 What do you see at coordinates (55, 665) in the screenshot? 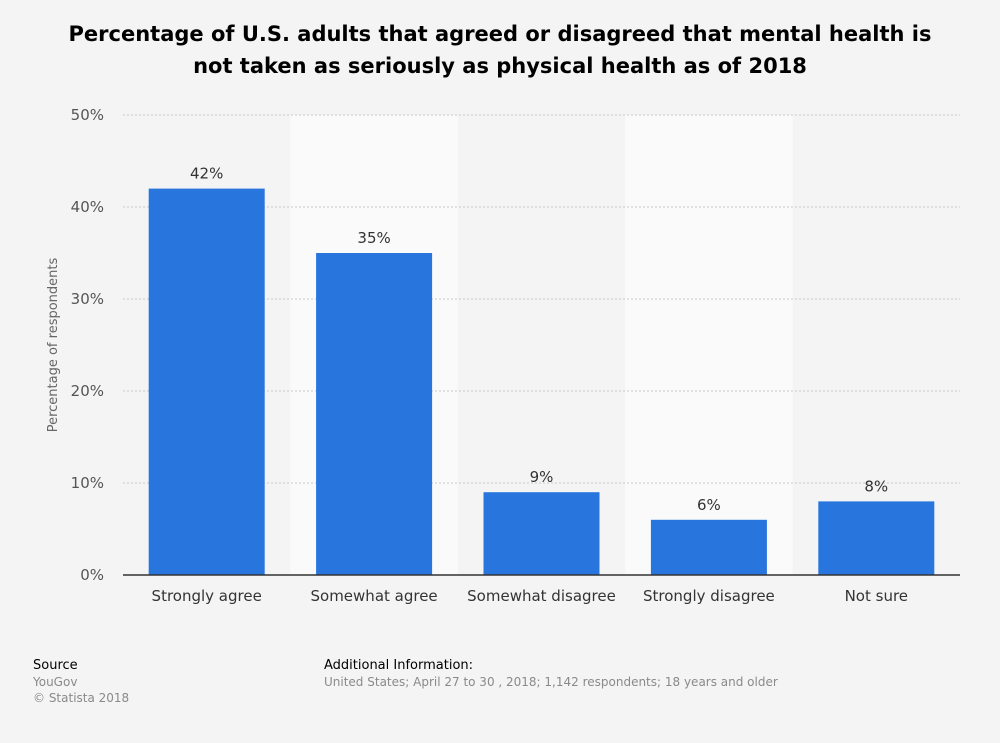
I see `source-heading: Source` at bounding box center [55, 665].